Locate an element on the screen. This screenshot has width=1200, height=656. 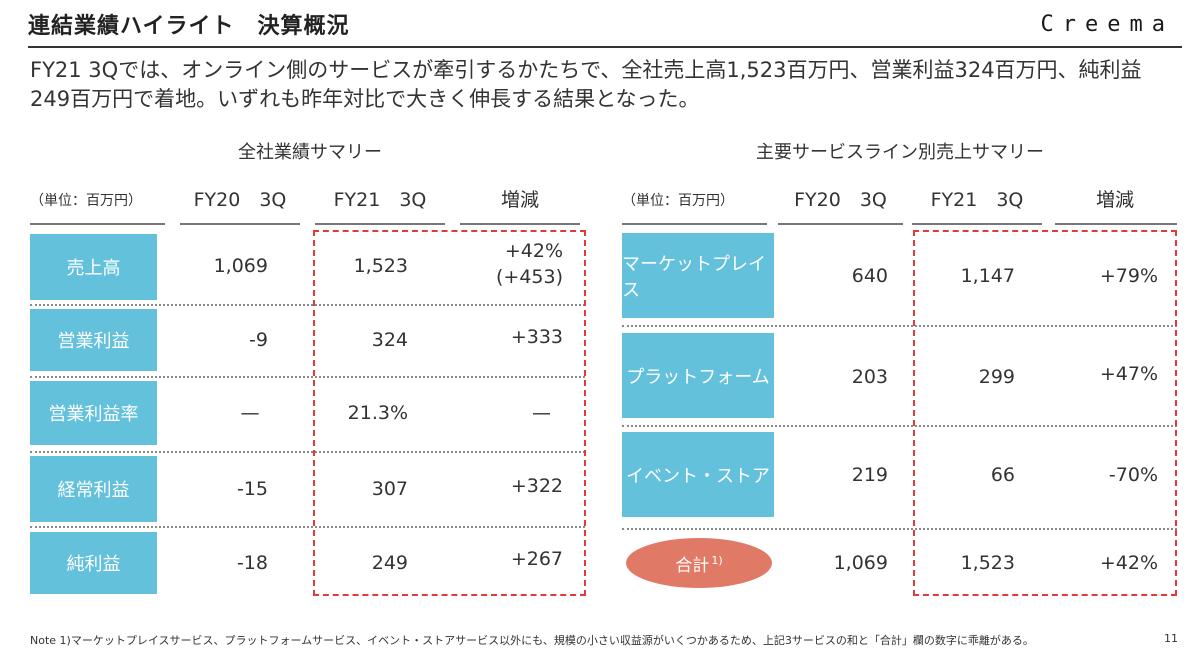
left-row-fy21: 21.3% is located at coordinates (377, 413).